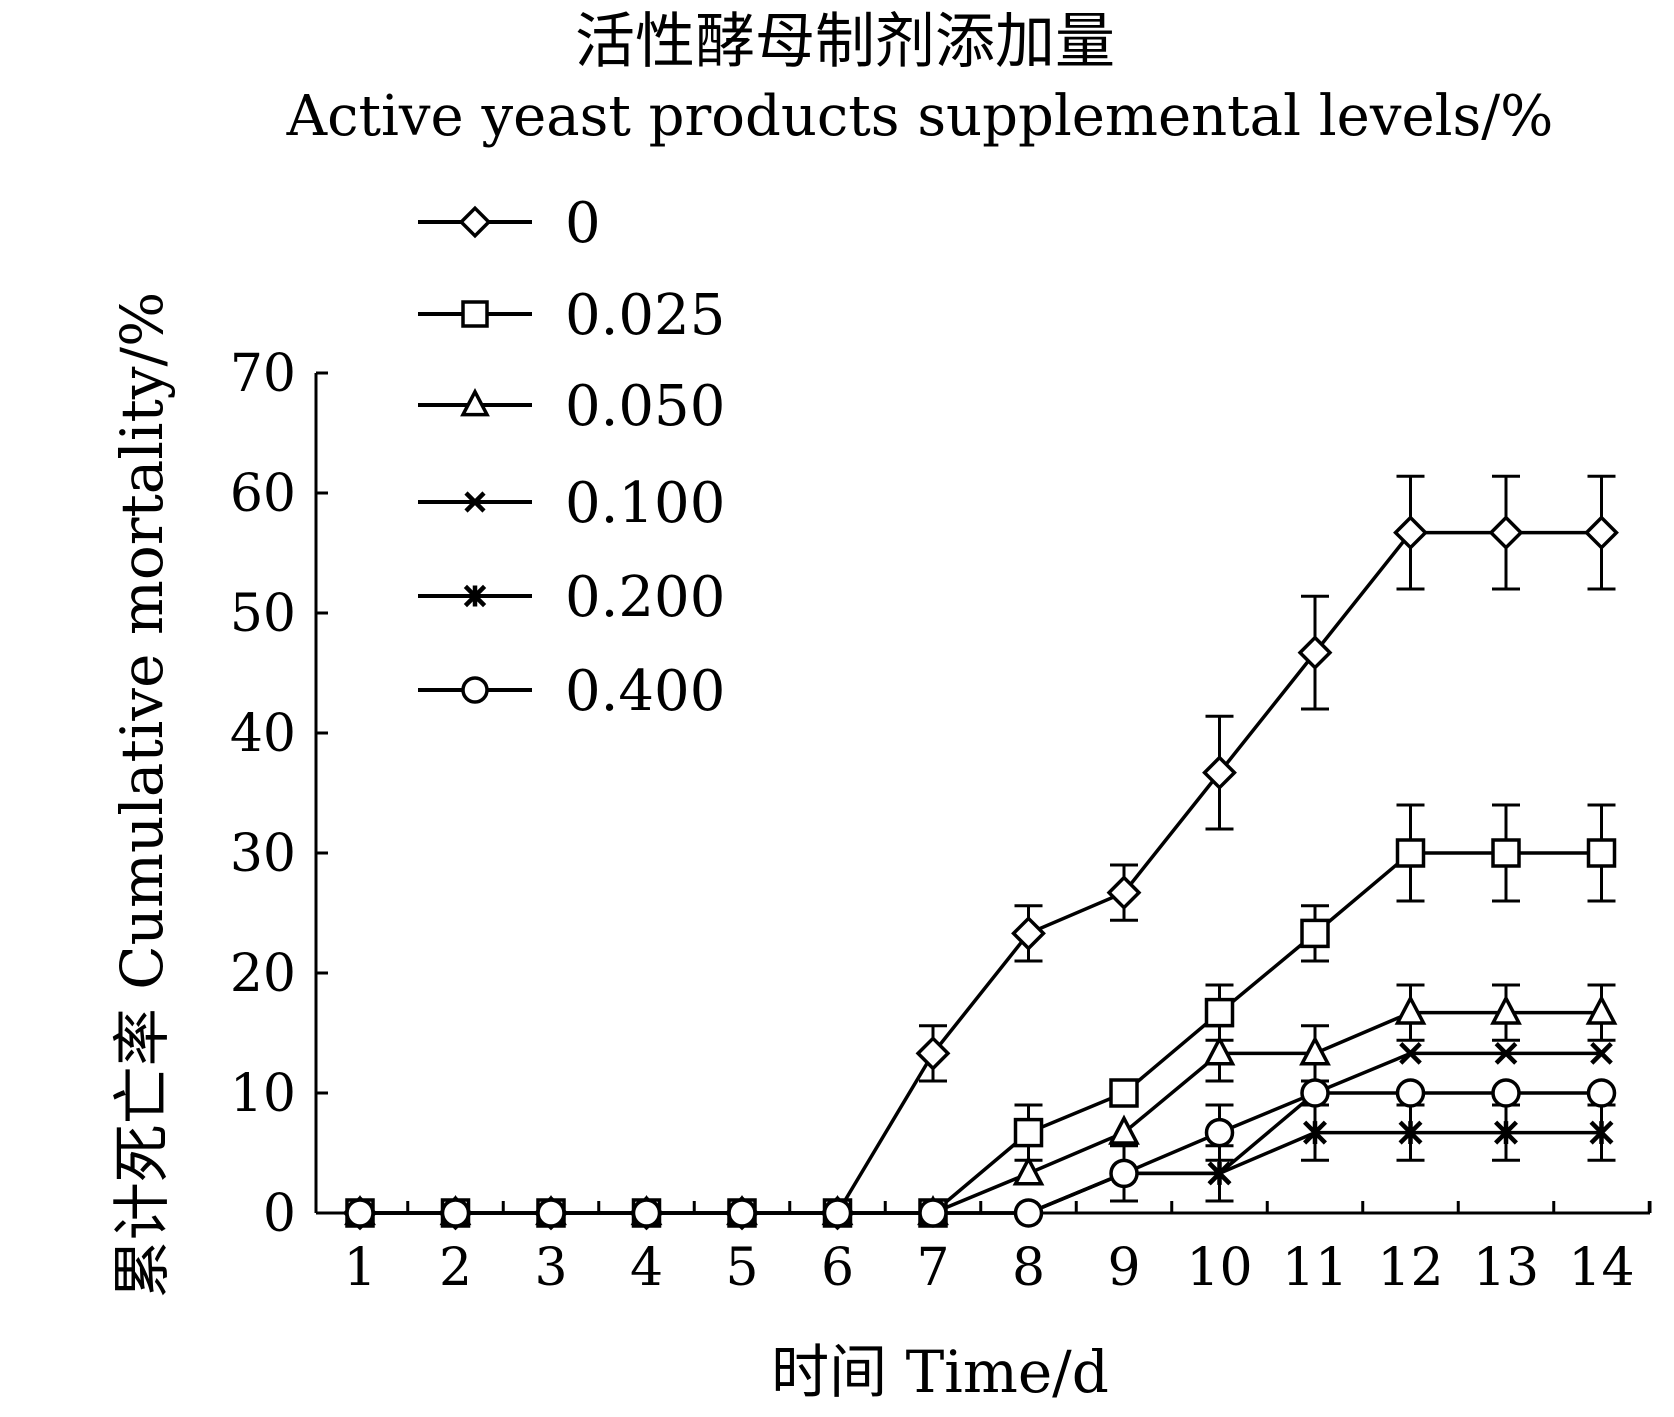 Image resolution: width=1674 pixels, height=1417 pixels. What do you see at coordinates (263, 1094) in the screenshot?
I see `y-tick-label: 10` at bounding box center [263, 1094].